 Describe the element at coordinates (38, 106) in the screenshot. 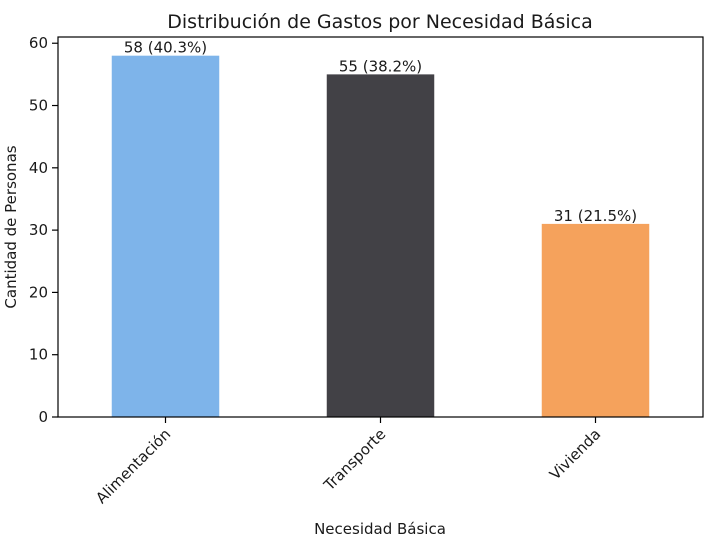

I see `y-tick-label: 50` at that location.